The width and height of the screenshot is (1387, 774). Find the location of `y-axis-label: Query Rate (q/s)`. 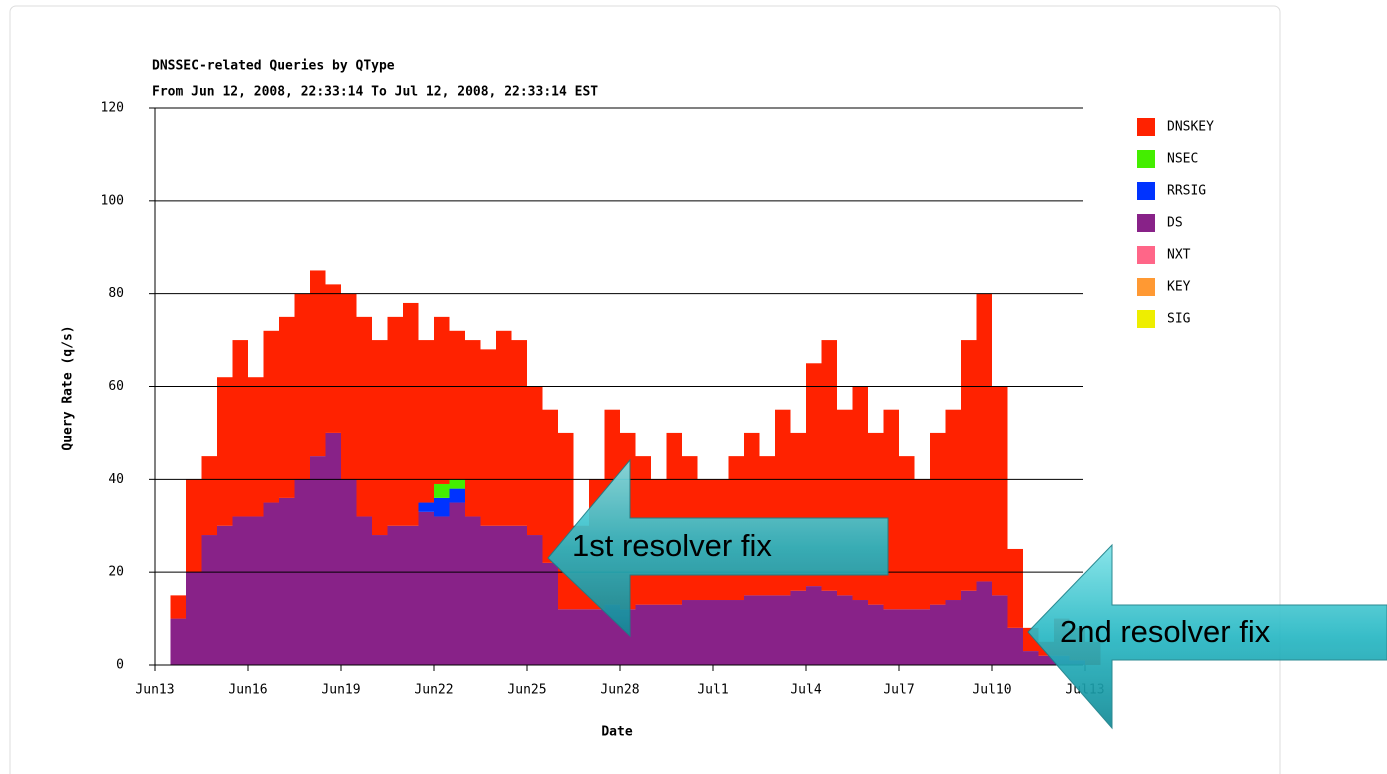

y-axis-label: Query Rate (q/s) is located at coordinates (68, 387).